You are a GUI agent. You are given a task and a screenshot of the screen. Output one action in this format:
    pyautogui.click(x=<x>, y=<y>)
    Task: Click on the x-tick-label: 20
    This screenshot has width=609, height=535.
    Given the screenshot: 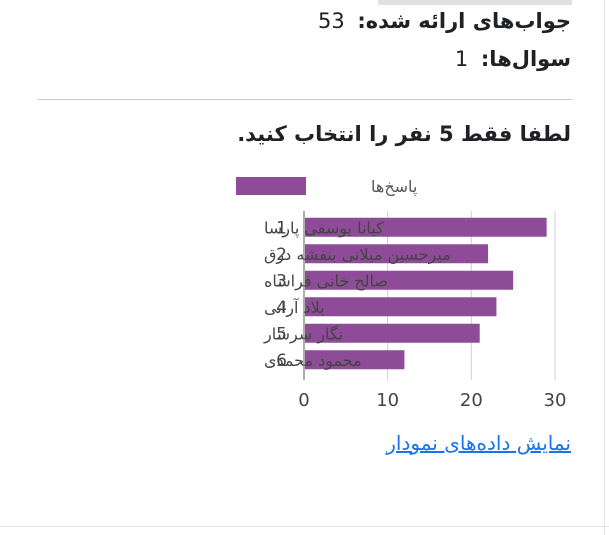 What is the action you would take?
    pyautogui.click(x=471, y=400)
    